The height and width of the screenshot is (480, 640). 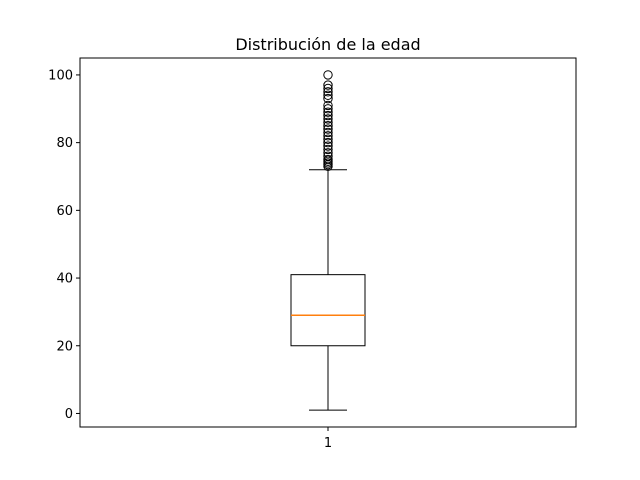 What do you see at coordinates (64, 279) in the screenshot?
I see `y-tick-label: 40` at bounding box center [64, 279].